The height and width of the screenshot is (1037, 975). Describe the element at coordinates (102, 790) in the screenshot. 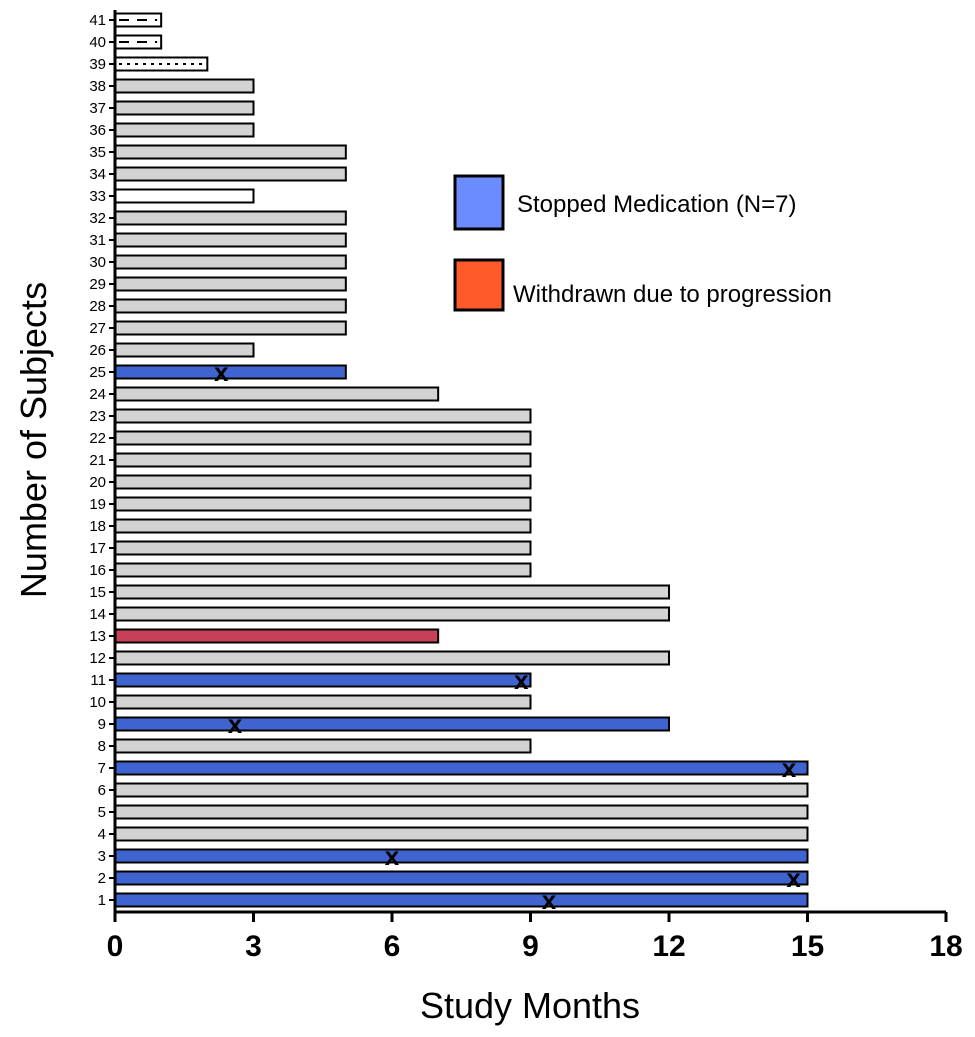

I see `ytick-label-6: 6` at that location.